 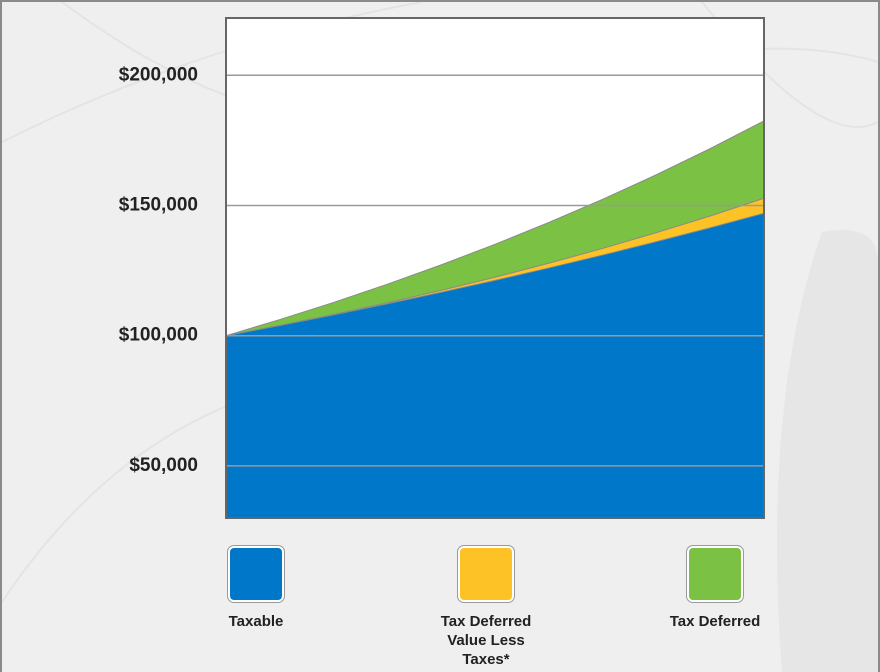 I want to click on legend-label: Tax Deferred Value Less Taxes*, so click(x=486, y=640).